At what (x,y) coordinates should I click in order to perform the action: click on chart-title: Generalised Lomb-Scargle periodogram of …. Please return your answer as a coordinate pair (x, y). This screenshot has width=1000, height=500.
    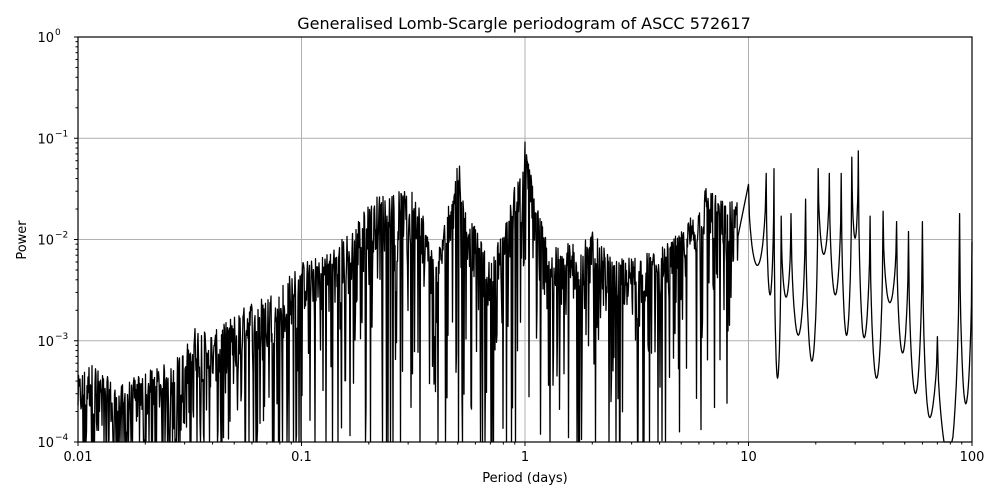
    Looking at the image, I should click on (524, 23).